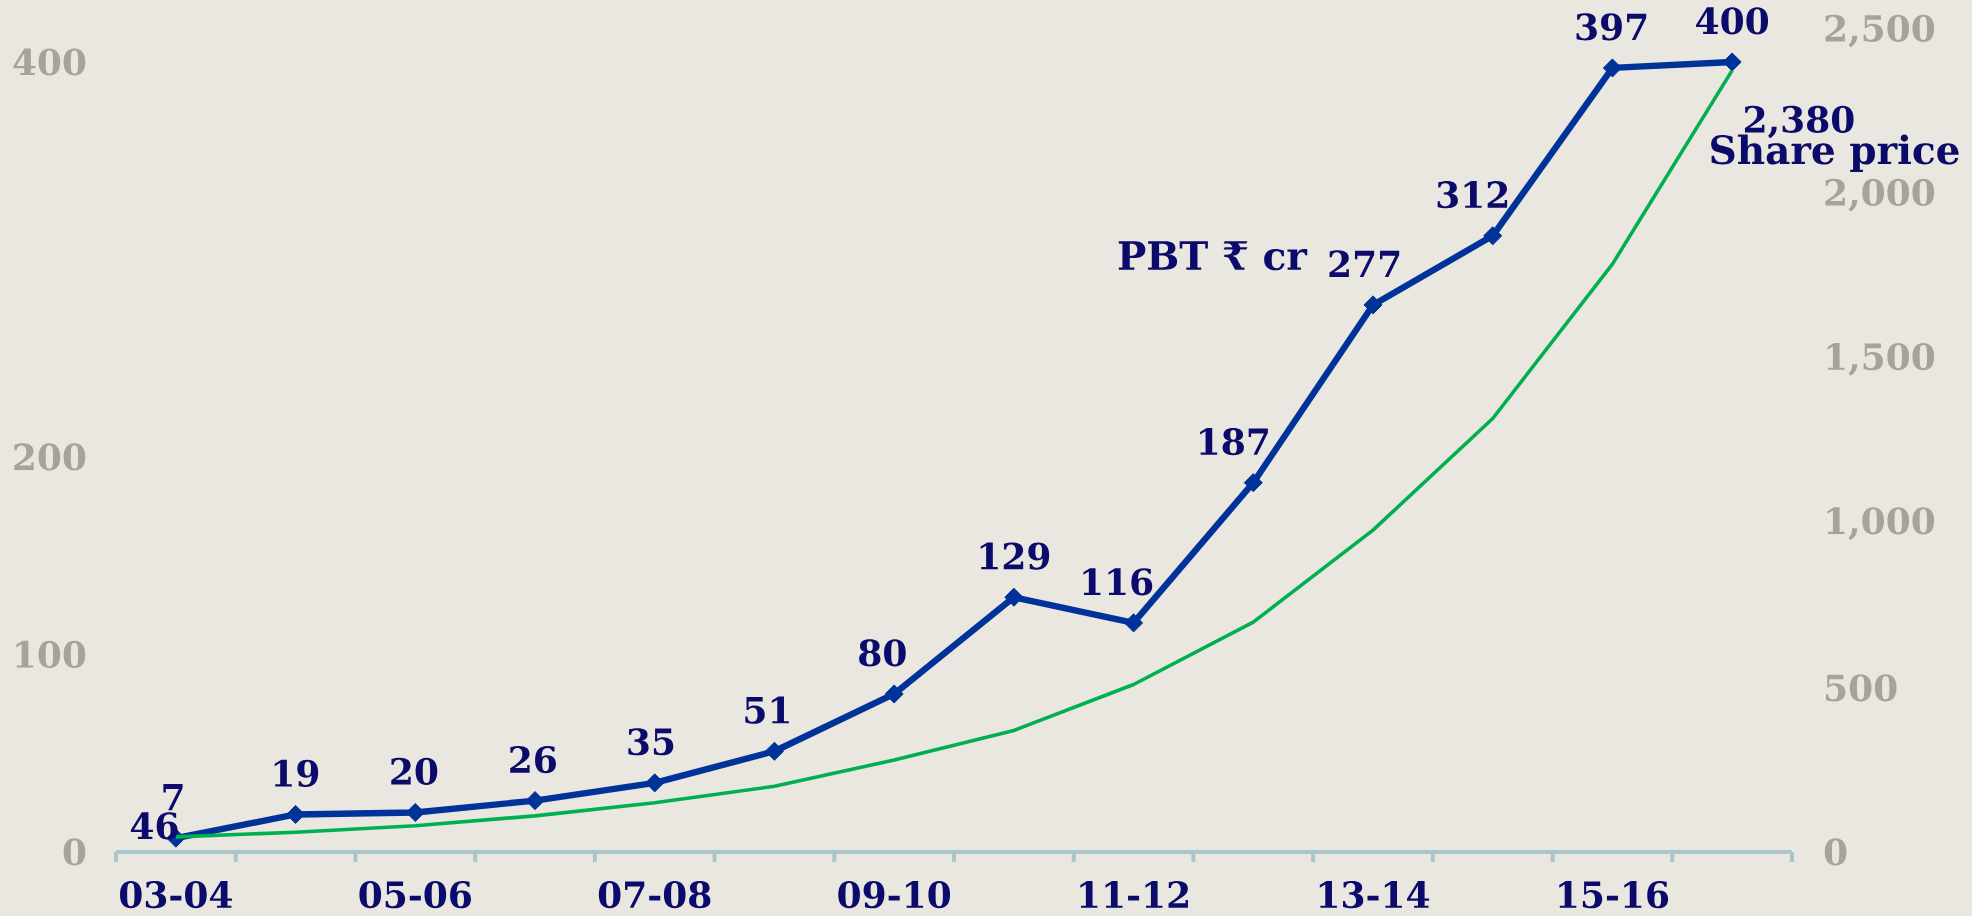  What do you see at coordinates (654, 895) in the screenshot?
I see `x-tick-label: 07-08` at bounding box center [654, 895].